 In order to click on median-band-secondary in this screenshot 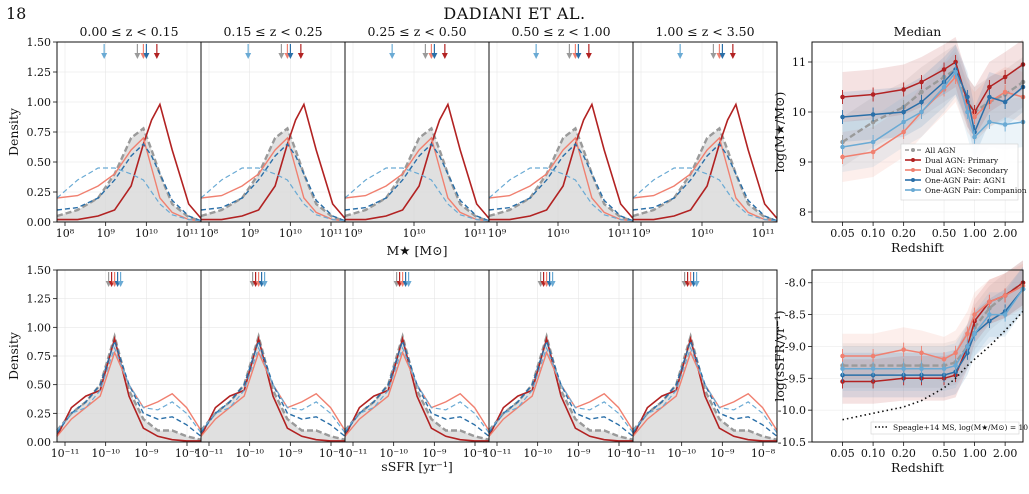, I will do `click(932, 117)`.